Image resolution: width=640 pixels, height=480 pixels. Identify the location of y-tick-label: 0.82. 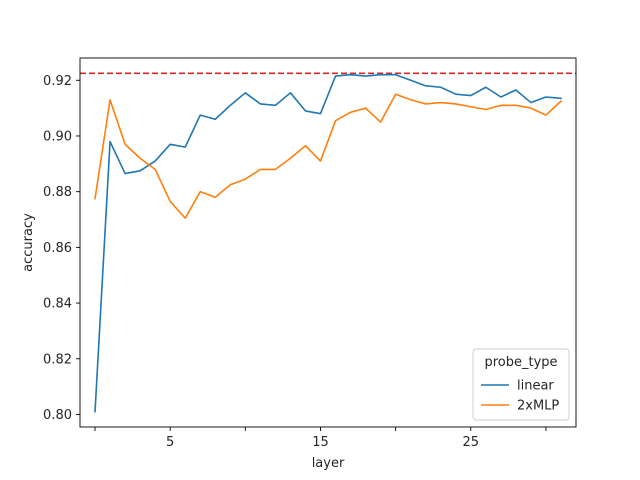
(57, 359).